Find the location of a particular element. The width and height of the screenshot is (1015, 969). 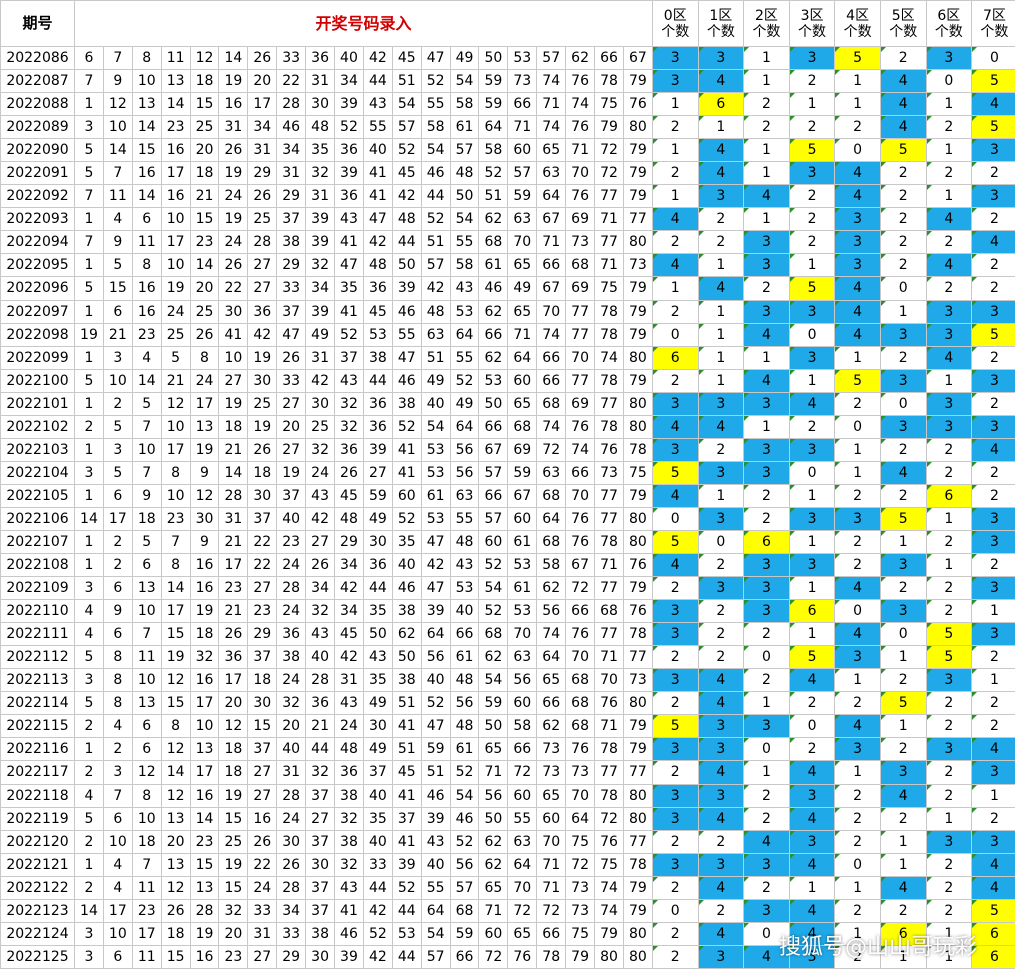

draw-number-cell: 42 is located at coordinates (377, 242).